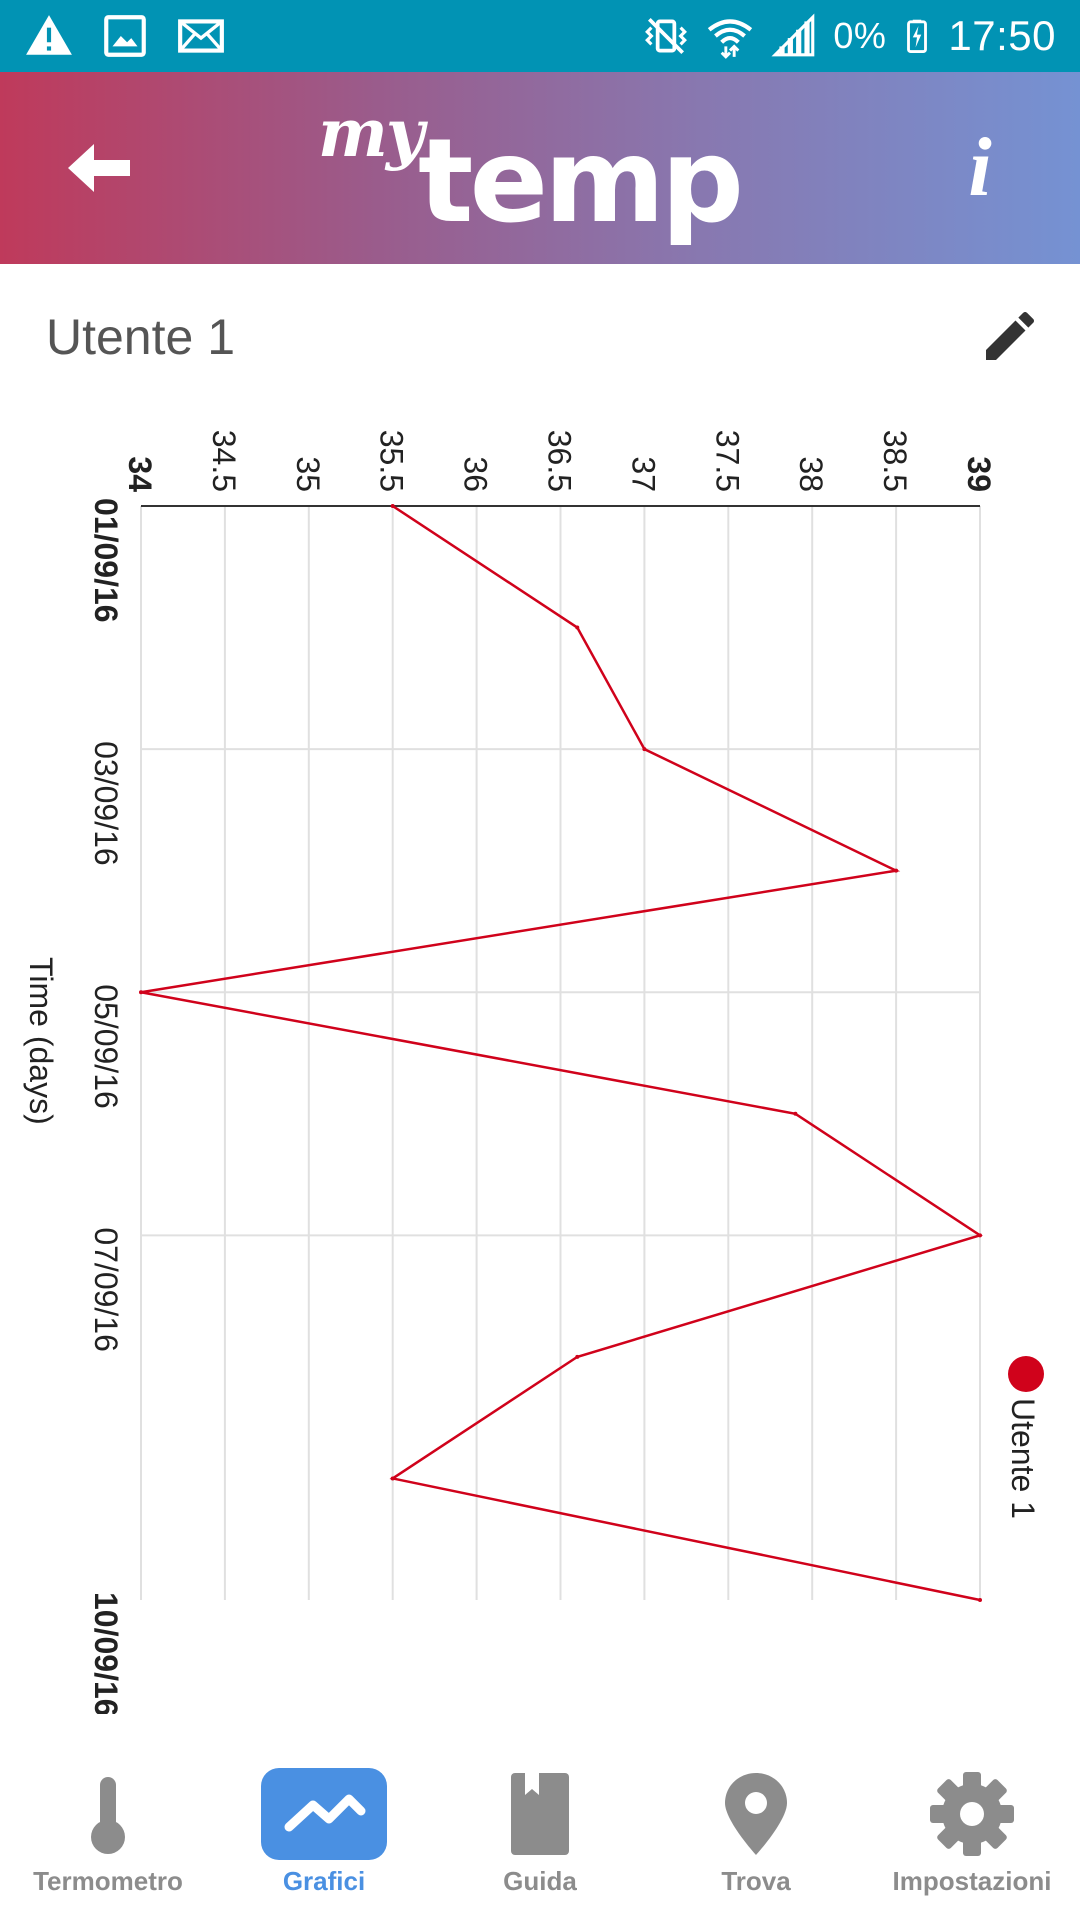  What do you see at coordinates (108, 1815) in the screenshot?
I see `thermometer-icon` at bounding box center [108, 1815].